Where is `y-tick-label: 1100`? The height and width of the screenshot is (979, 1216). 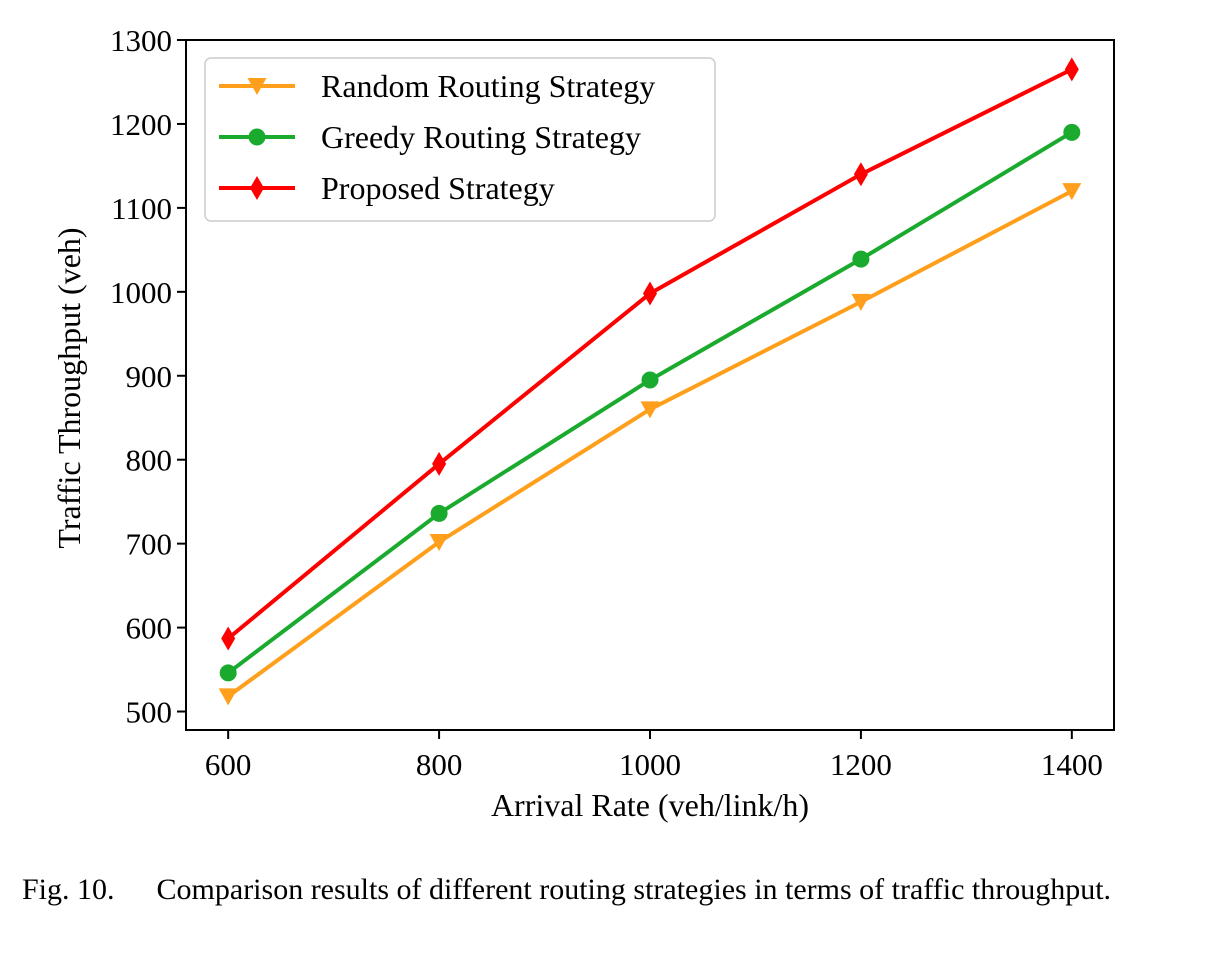 y-tick-label: 1100 is located at coordinates (141, 208).